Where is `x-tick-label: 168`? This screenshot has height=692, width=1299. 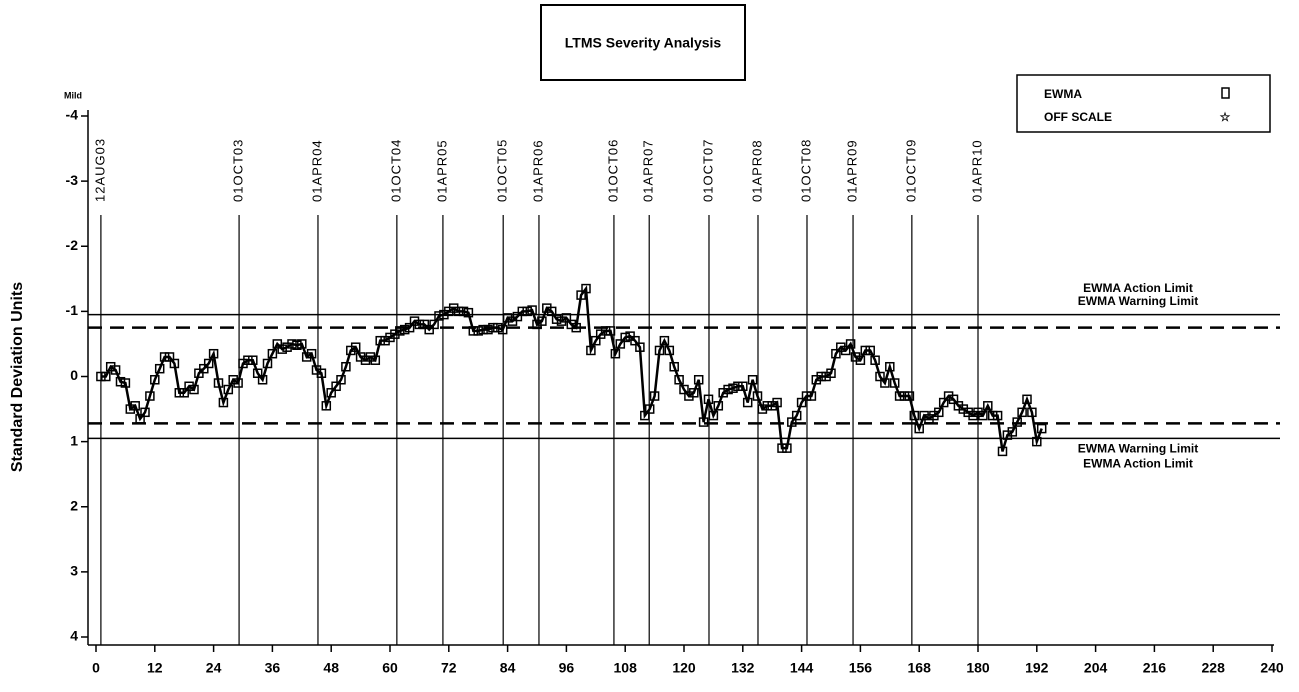
x-tick-label: 168 is located at coordinates (920, 668).